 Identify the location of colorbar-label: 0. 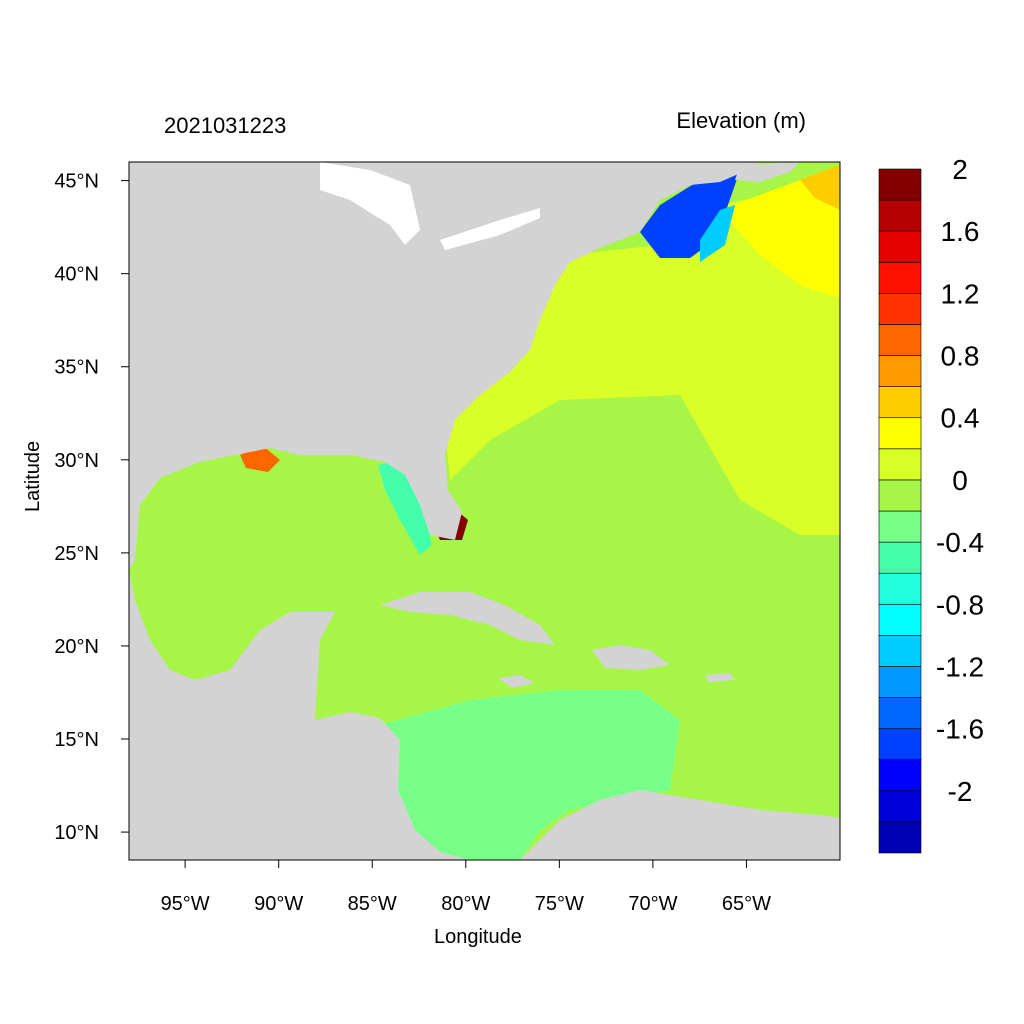
(960, 480).